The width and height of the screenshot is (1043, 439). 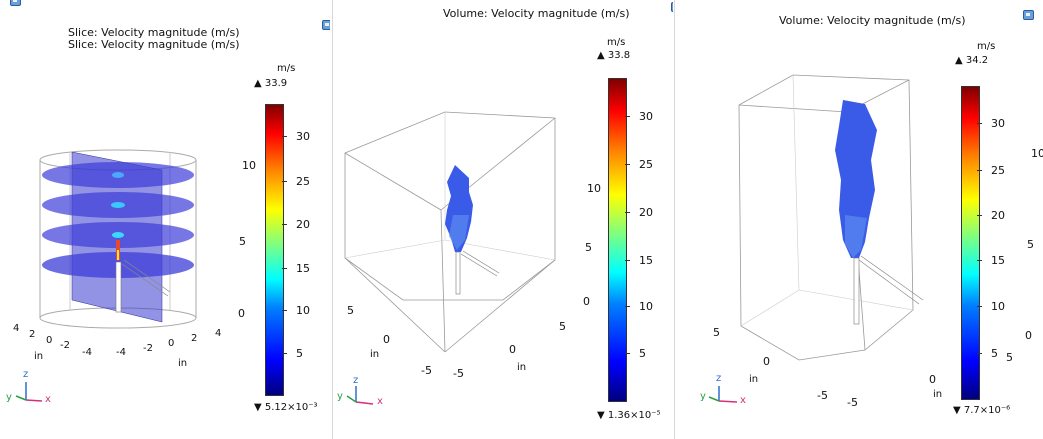 What do you see at coordinates (154, 32) in the screenshot?
I see `plot-title: Slice: Velocity magnitude (m/s)` at bounding box center [154, 32].